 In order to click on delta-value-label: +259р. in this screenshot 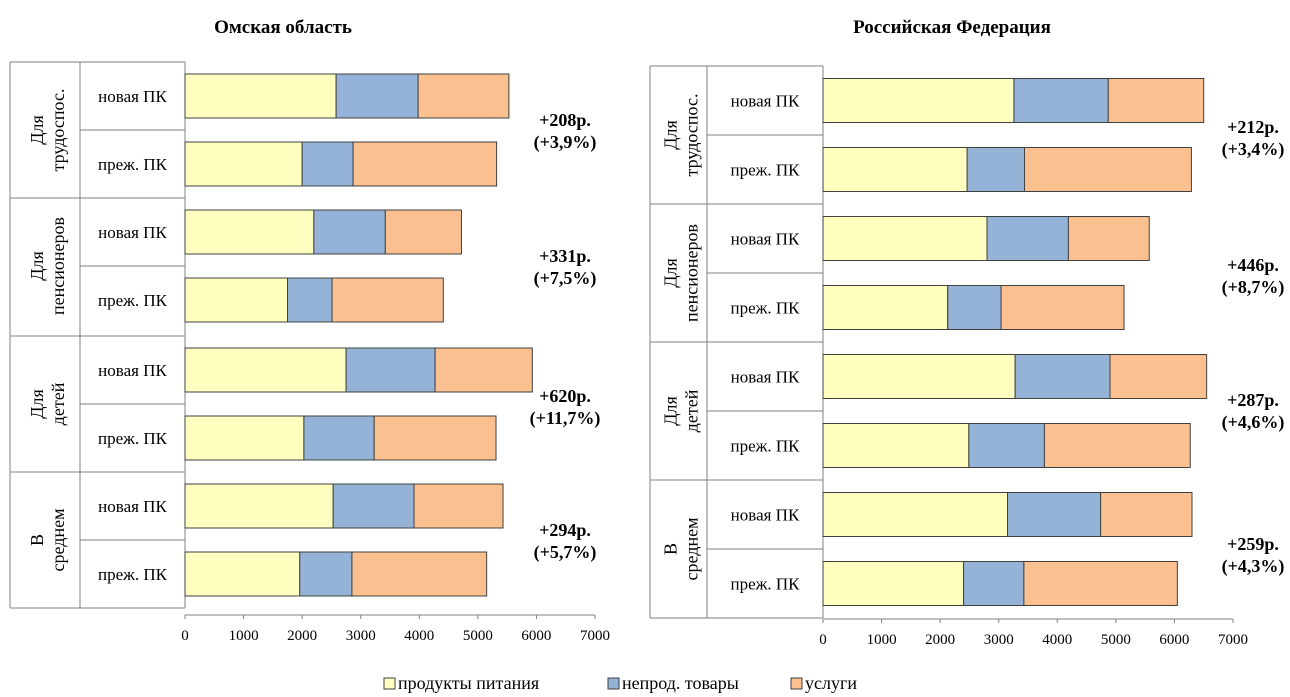, I will do `click(1253, 544)`.